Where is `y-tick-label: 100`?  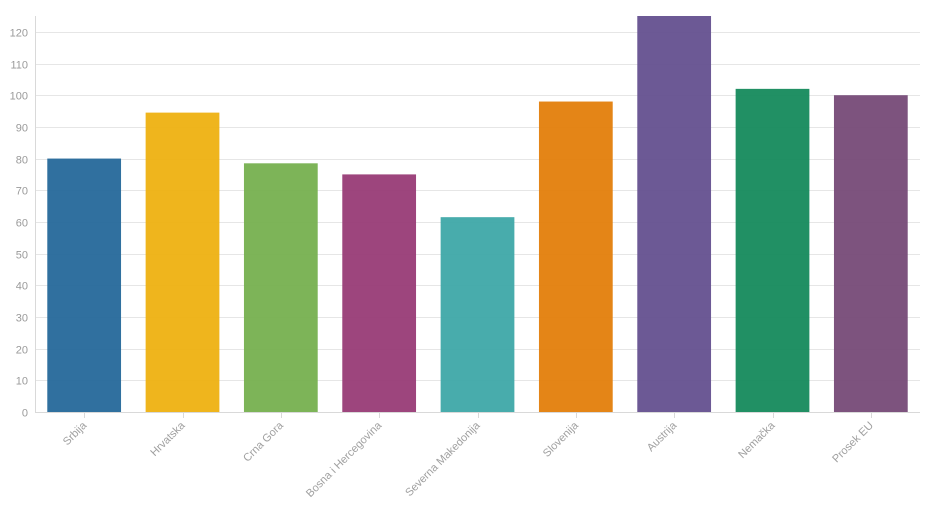
y-tick-label: 100 is located at coordinates (19, 97).